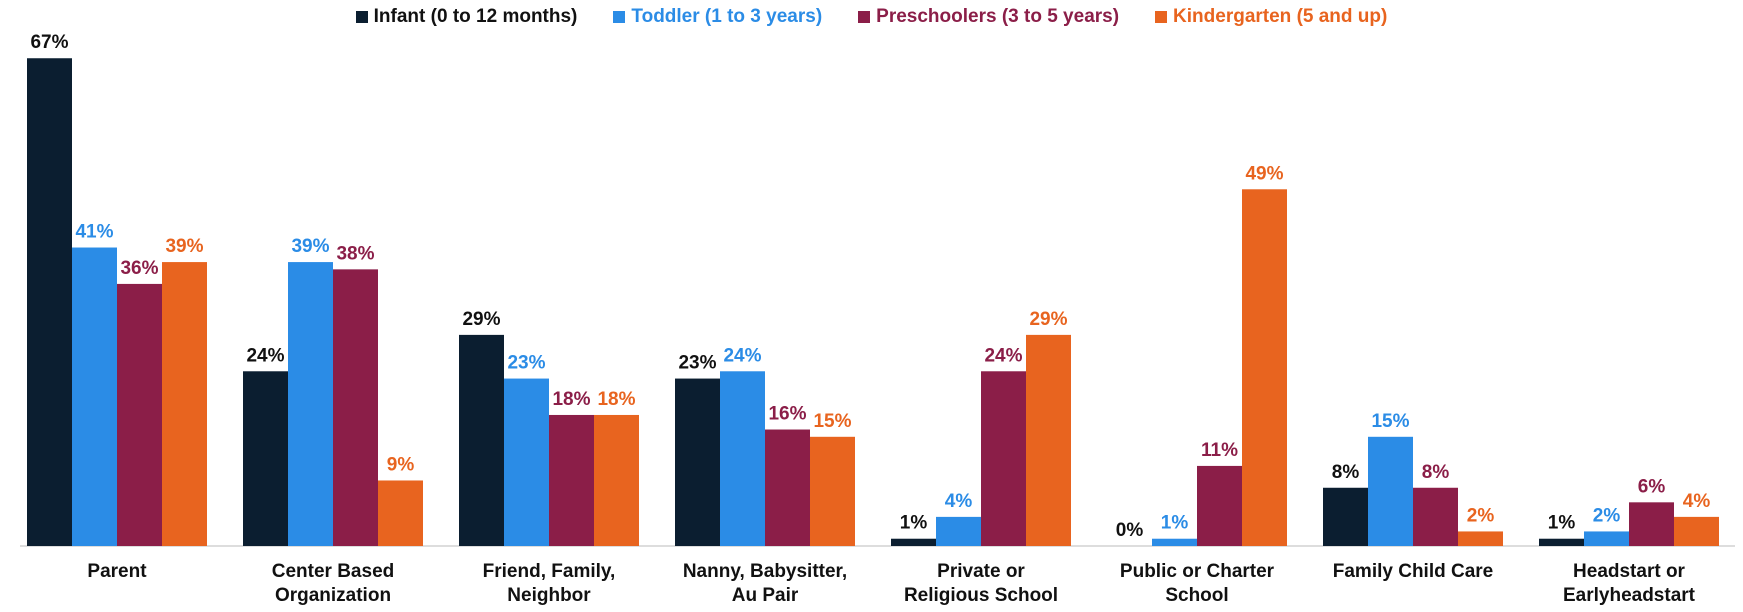 Image resolution: width=1743 pixels, height=612 pixels. I want to click on legend-item: Preschoolers (3 to 5 years), so click(988, 17).